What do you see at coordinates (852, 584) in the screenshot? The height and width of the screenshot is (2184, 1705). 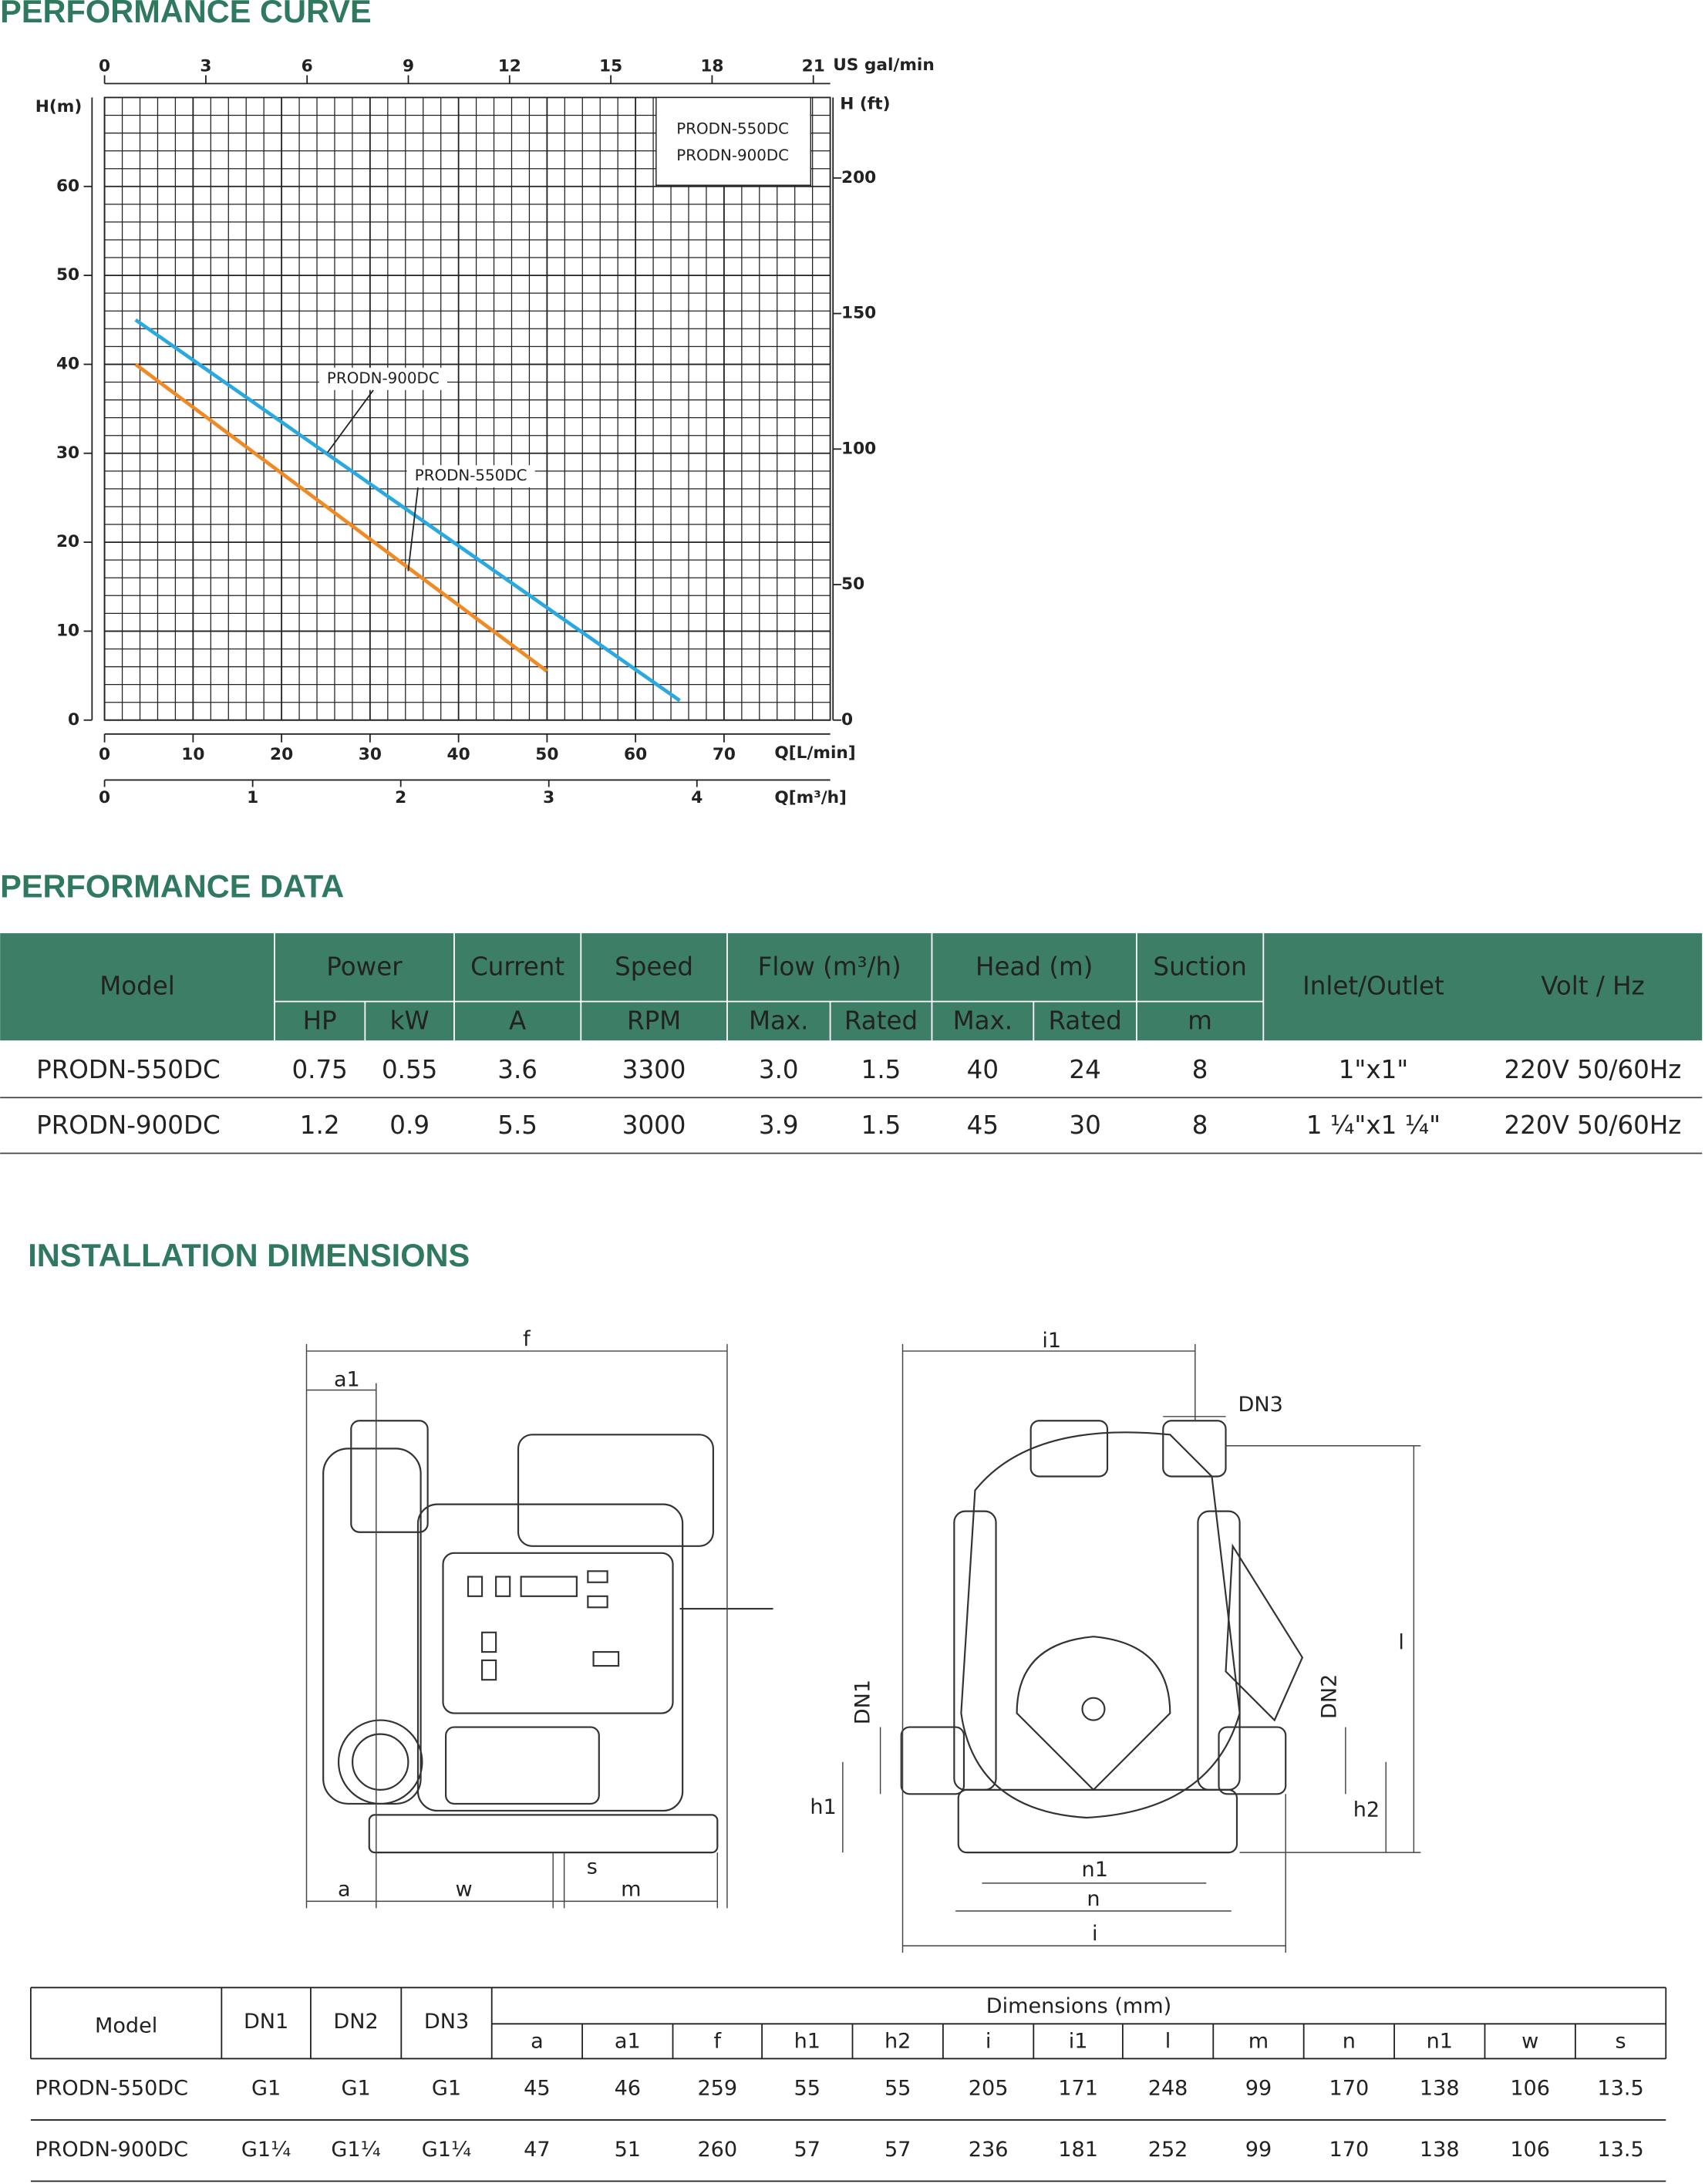 I see `y2-tick-label: 50` at bounding box center [852, 584].